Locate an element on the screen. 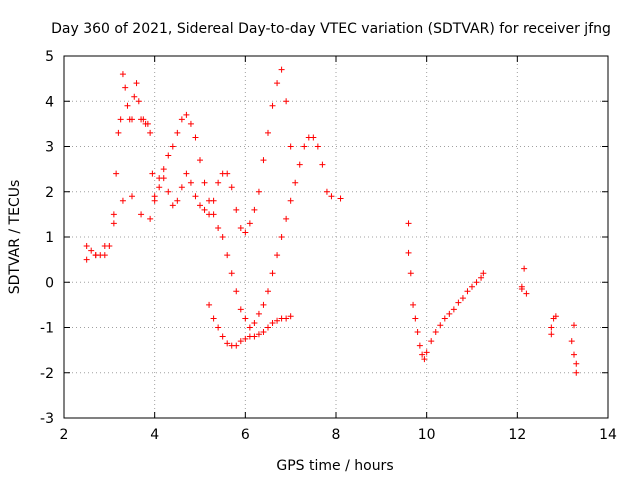  x-tick-label: 14 is located at coordinates (608, 435).